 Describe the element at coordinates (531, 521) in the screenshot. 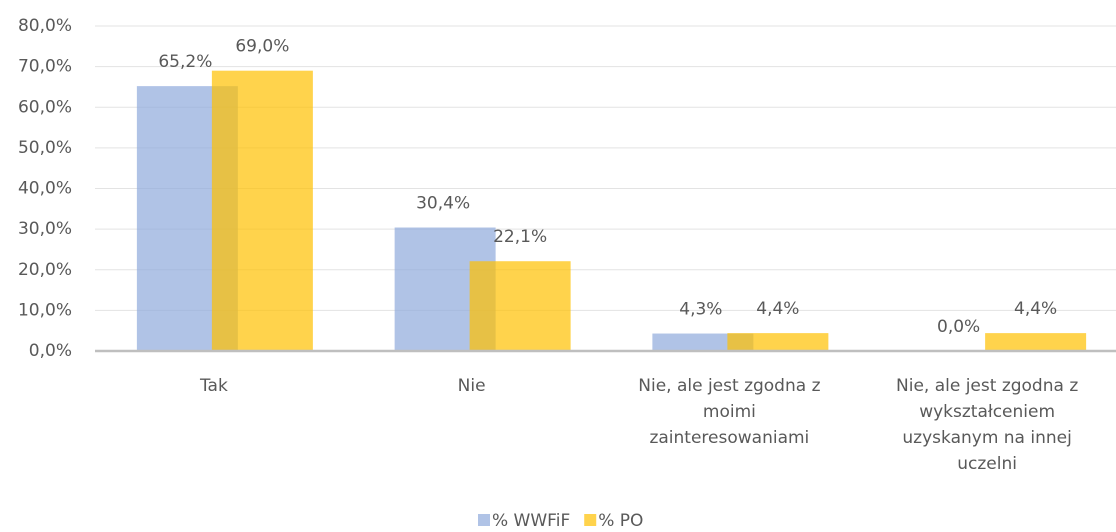

I see `legend-label: % WWFiF` at that location.